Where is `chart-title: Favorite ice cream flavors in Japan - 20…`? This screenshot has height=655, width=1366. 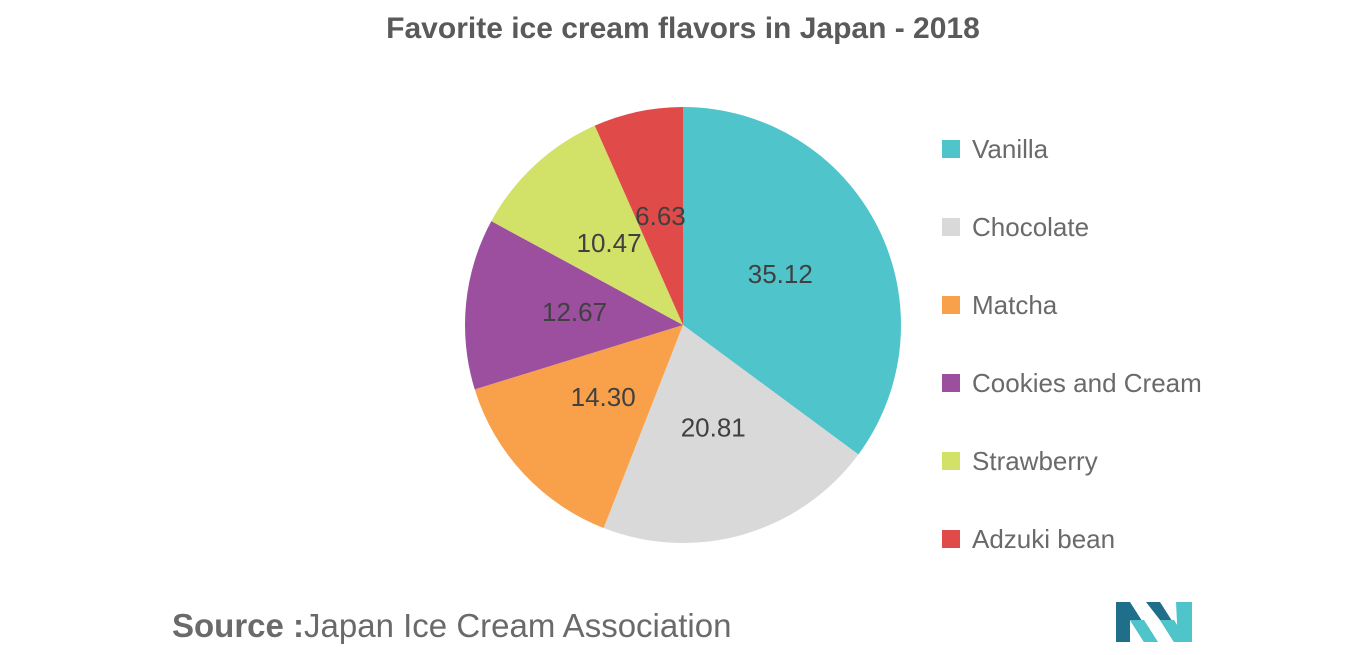 chart-title: Favorite ice cream flavors in Japan - 20… is located at coordinates (683, 28).